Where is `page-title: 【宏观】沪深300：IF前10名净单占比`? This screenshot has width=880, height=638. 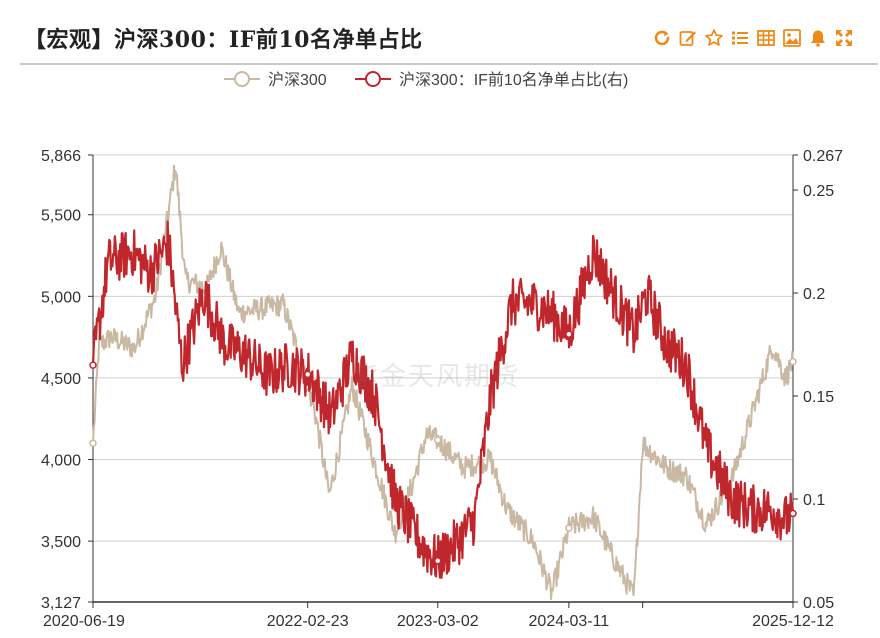
page-title: 【宏观】沪深300：IF前10名净单占比 is located at coordinates (223, 40).